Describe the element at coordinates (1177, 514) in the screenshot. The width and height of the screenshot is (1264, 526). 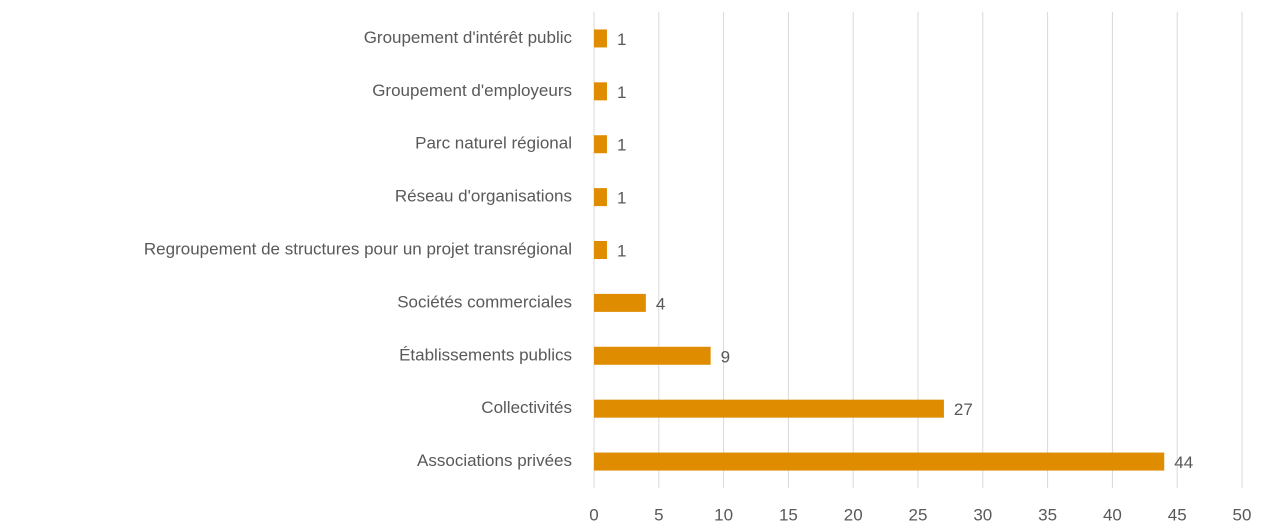
I see `x-tick-label: 45` at that location.